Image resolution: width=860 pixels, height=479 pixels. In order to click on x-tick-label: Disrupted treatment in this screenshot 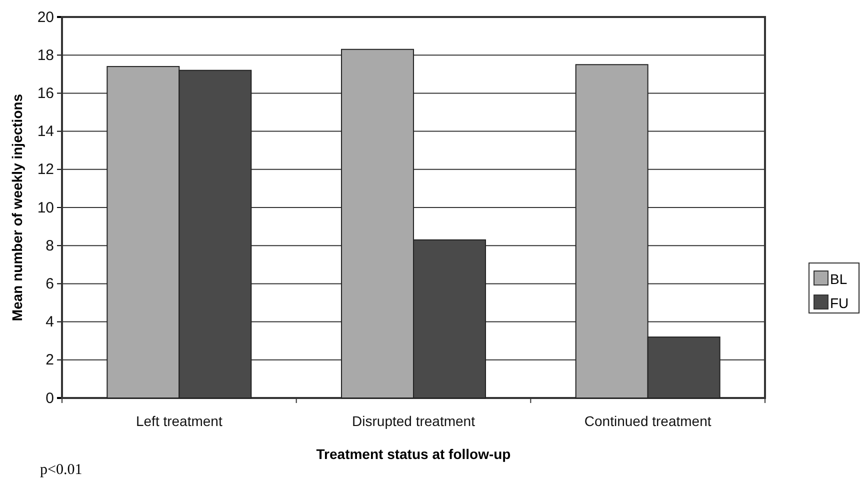, I will do `click(414, 420)`.